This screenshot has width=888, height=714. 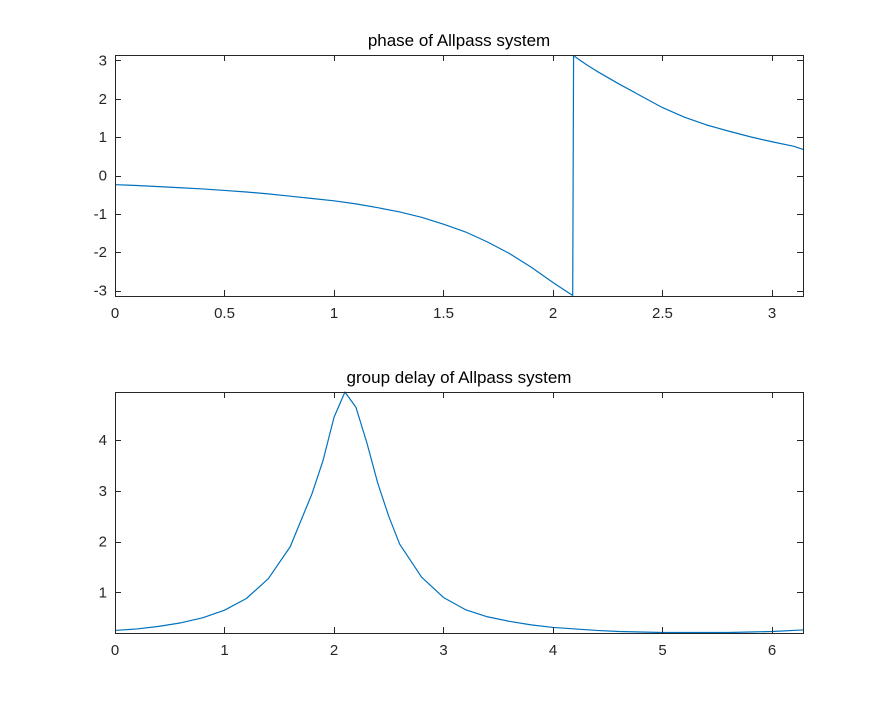 I want to click on phase-plot-xtick-label: 2, so click(x=553, y=313).